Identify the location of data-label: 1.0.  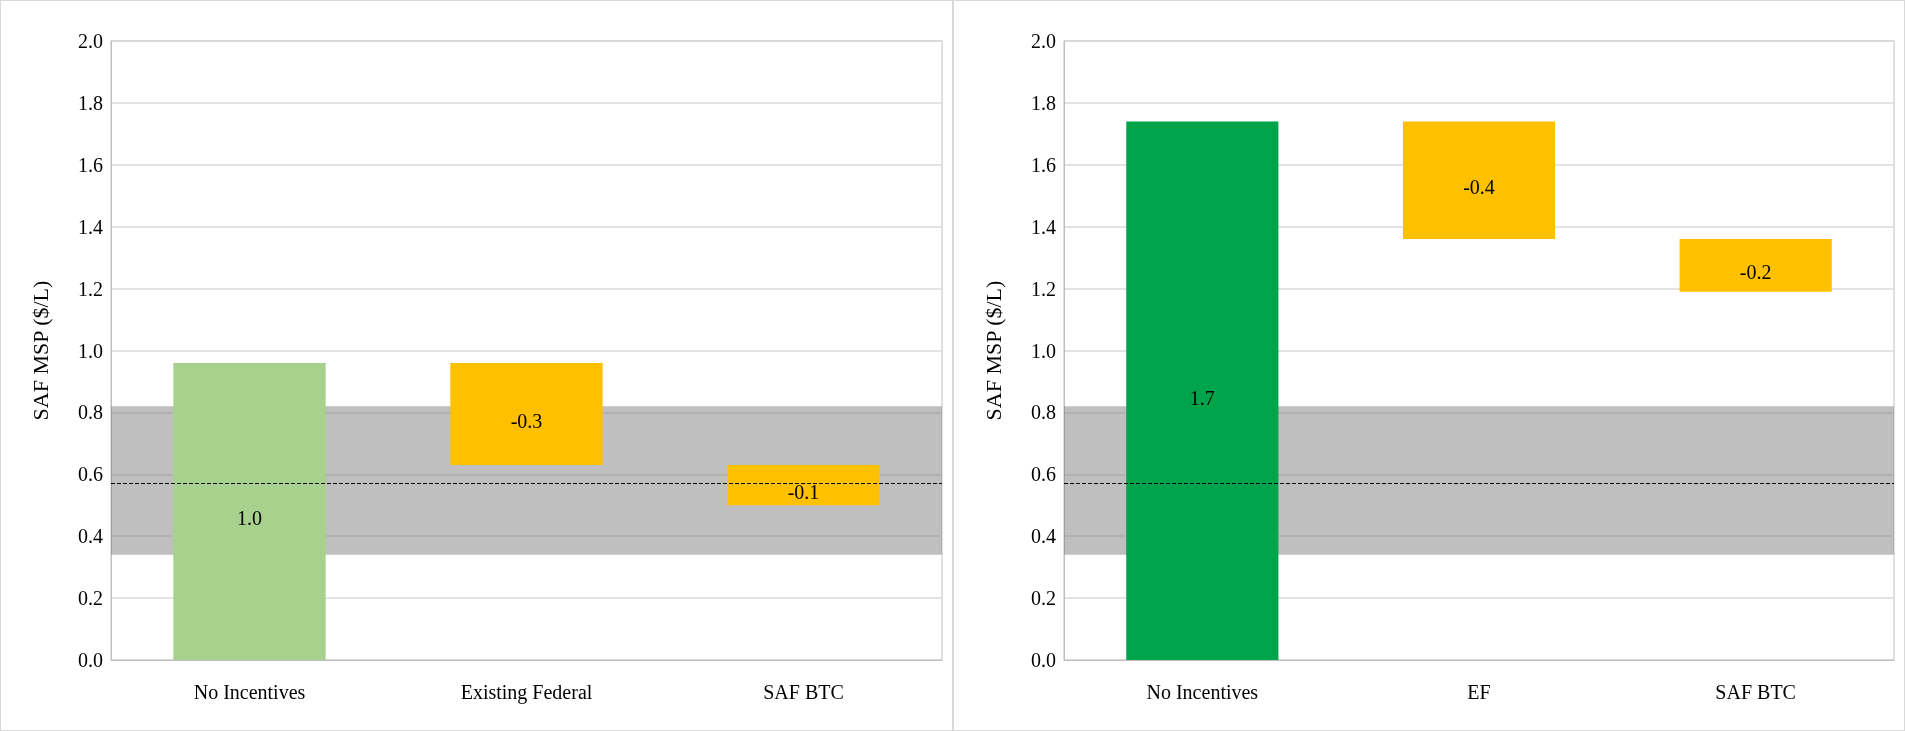
(249, 518).